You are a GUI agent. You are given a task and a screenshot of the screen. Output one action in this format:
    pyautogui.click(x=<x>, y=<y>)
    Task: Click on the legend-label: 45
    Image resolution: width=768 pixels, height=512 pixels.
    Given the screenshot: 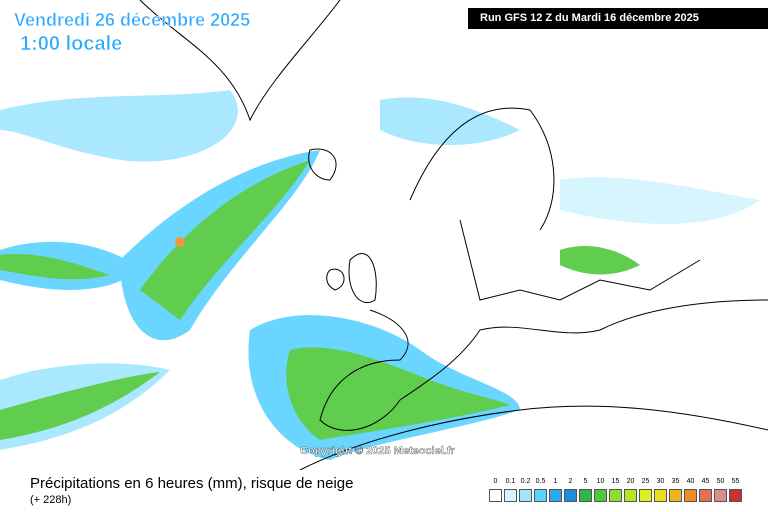 What is the action you would take?
    pyautogui.click(x=705, y=481)
    